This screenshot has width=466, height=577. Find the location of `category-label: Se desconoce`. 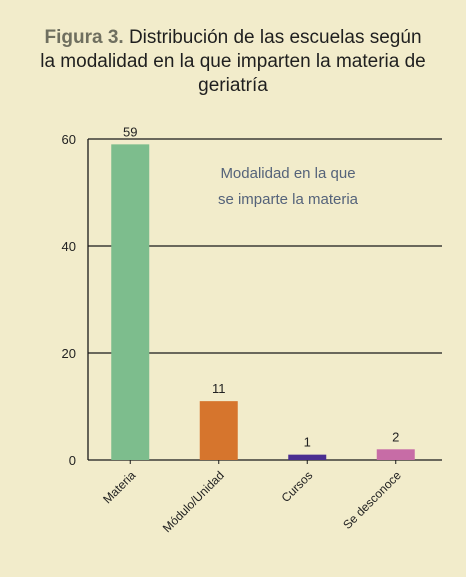

category-label: Se desconoce is located at coordinates (372, 500).